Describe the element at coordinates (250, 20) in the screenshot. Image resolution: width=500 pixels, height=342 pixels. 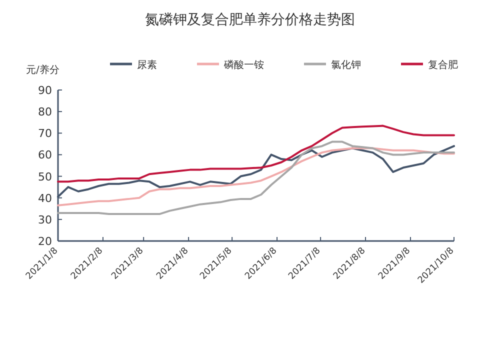
I see `chart-title: 氮磷钾及复合肥单养分价格走势图` at that location.